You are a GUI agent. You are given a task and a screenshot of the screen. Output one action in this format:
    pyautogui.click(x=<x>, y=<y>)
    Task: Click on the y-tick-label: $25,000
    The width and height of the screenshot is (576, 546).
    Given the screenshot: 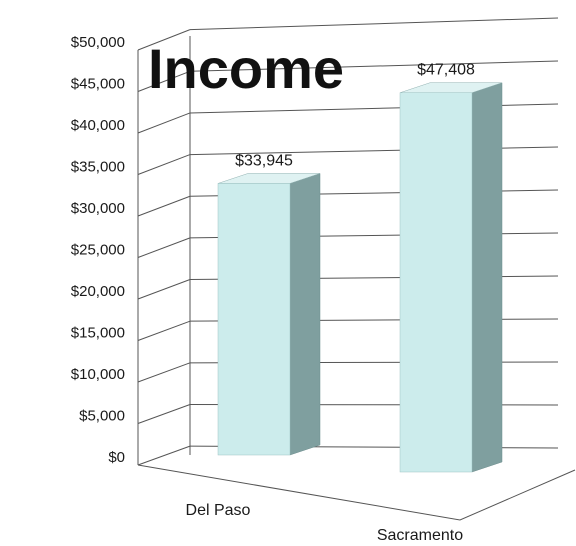 What is the action you would take?
    pyautogui.click(x=98, y=250)
    